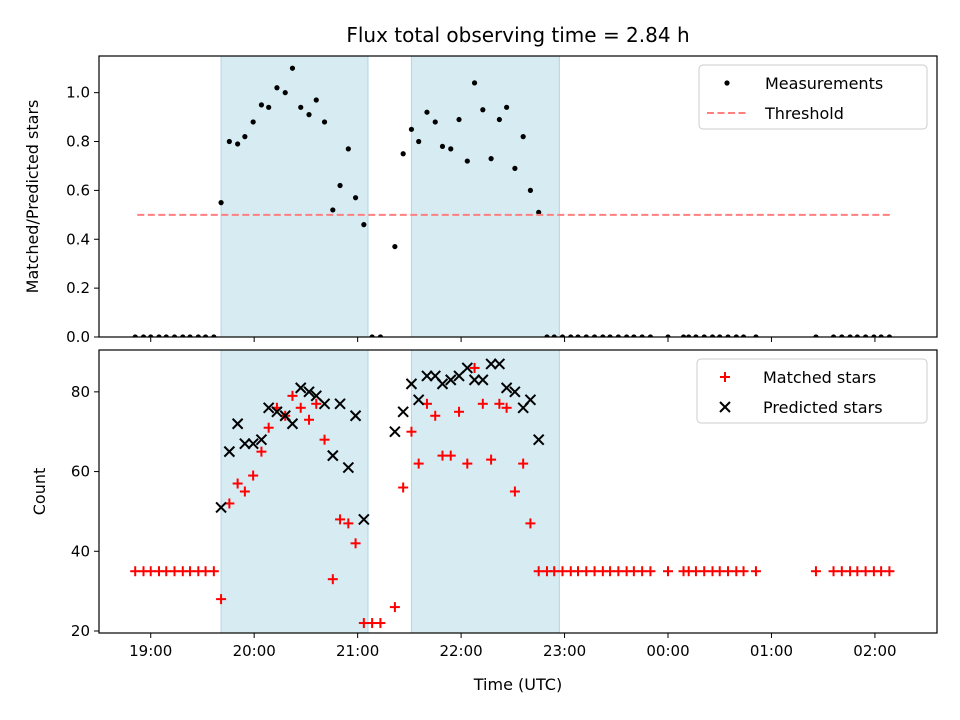 The image size is (960, 720). Describe the element at coordinates (874, 651) in the screenshot. I see `x-tick-label: 02:00` at that location.